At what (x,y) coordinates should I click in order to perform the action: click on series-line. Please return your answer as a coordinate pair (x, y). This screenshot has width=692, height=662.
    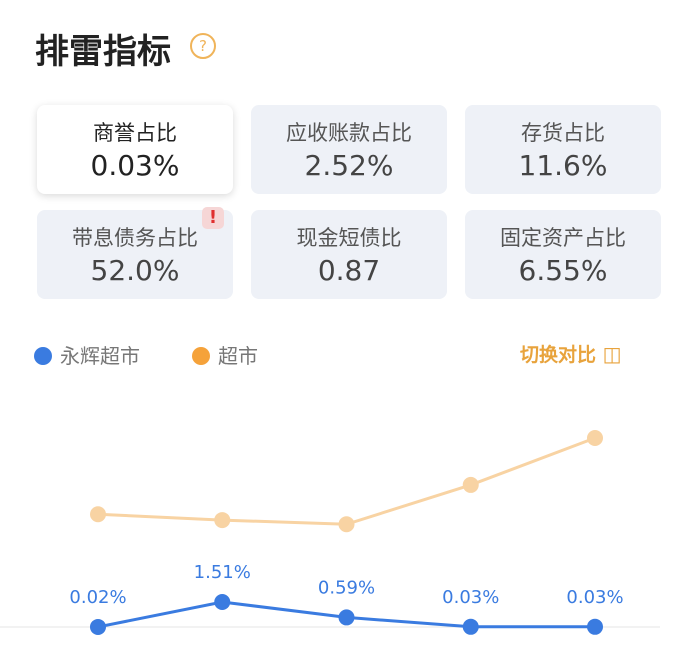
    Looking at the image, I should click on (346, 481).